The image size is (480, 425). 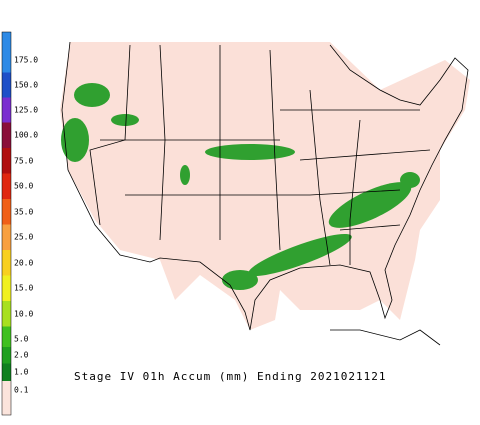 I want to click on legend-label: 20.0, so click(x=23, y=263).